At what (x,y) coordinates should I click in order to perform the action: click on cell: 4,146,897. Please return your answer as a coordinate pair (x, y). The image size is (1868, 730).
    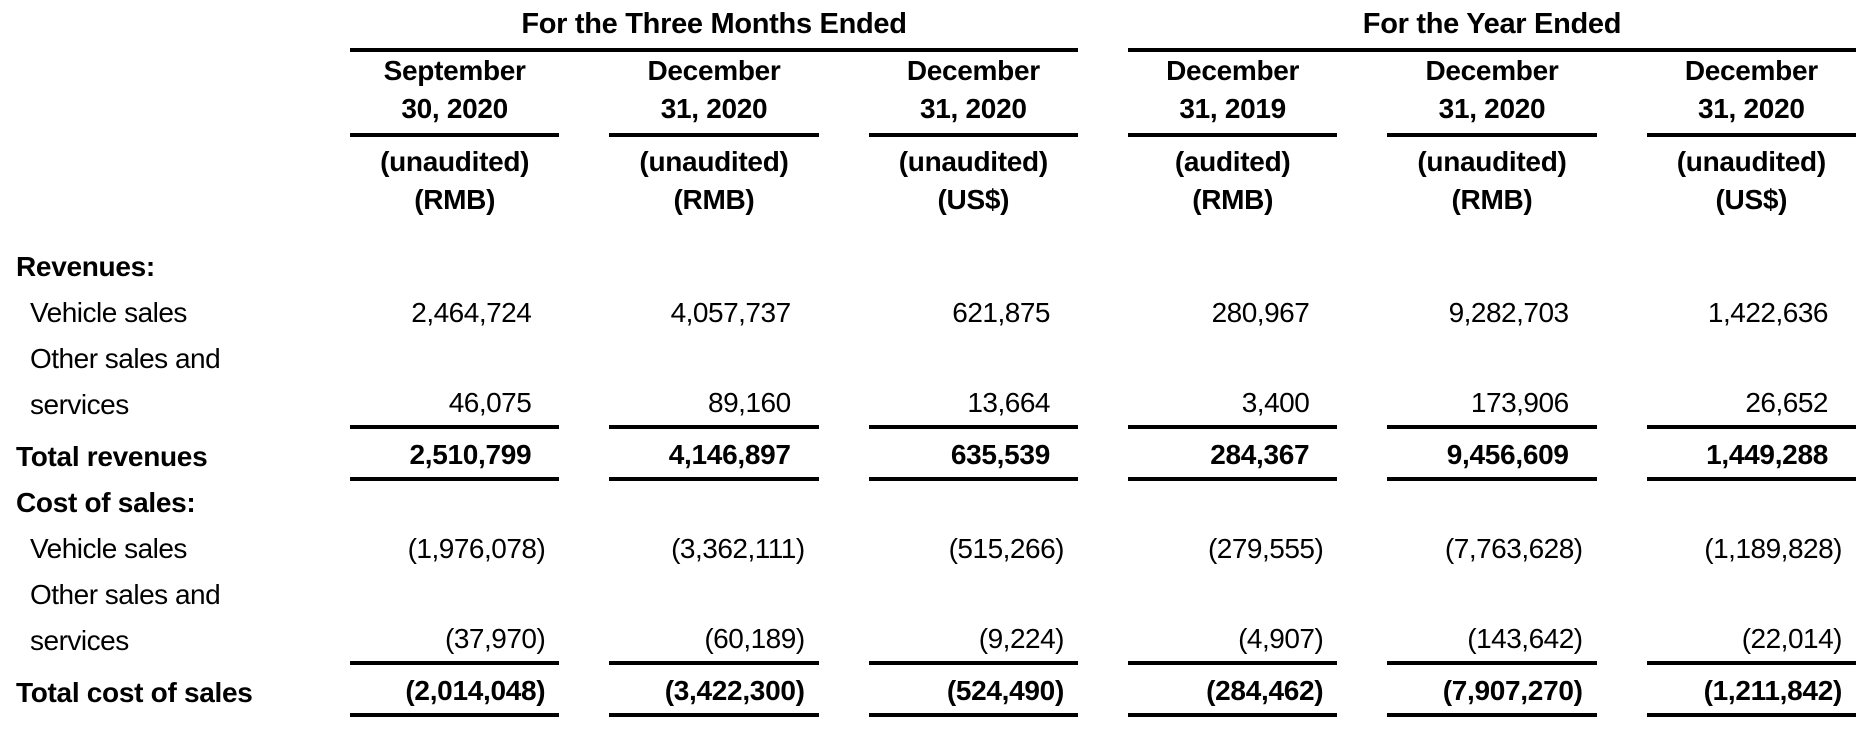
    Looking at the image, I should click on (689, 455).